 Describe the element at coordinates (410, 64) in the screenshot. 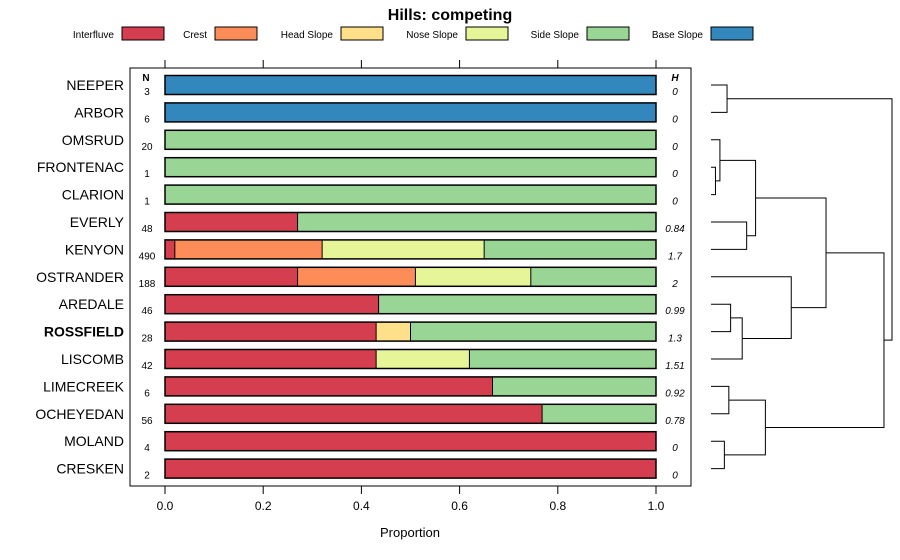

I see `top-axis-ticks` at that location.